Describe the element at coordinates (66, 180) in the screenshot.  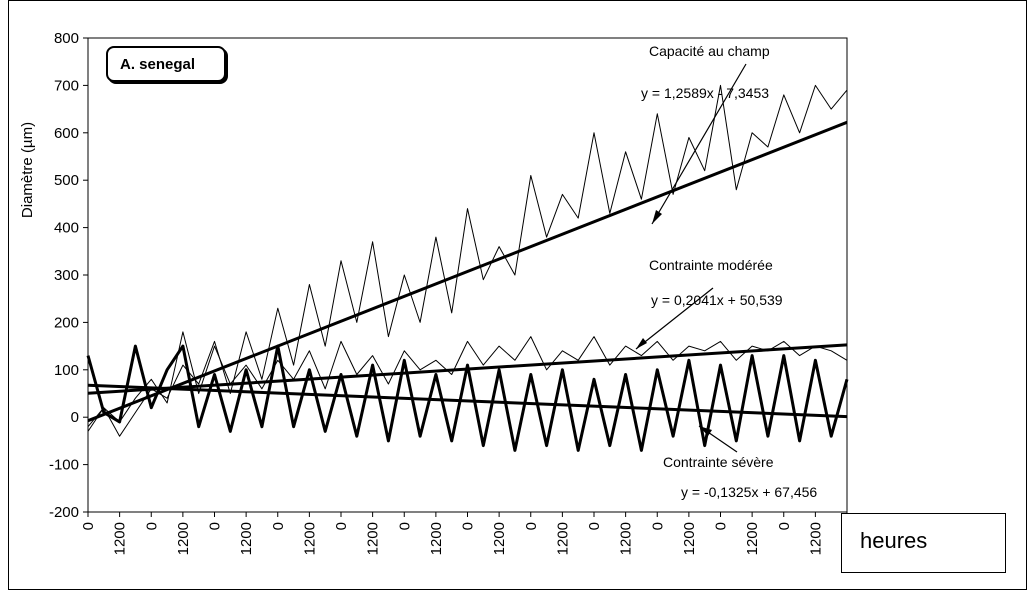
I see `y-tick-label: 500` at that location.